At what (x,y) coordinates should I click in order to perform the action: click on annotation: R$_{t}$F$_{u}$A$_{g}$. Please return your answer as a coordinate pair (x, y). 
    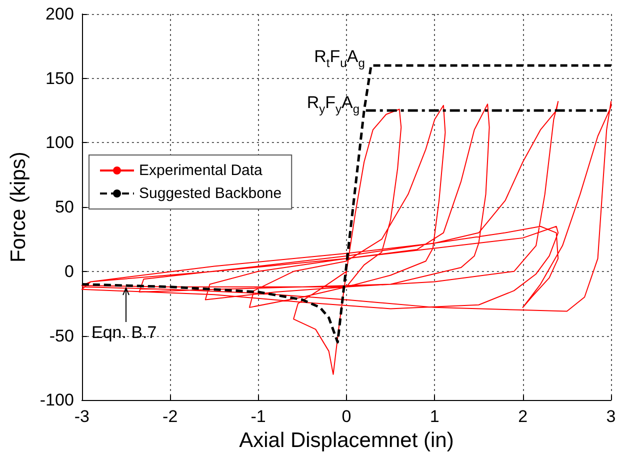
    Looking at the image, I should click on (339, 58).